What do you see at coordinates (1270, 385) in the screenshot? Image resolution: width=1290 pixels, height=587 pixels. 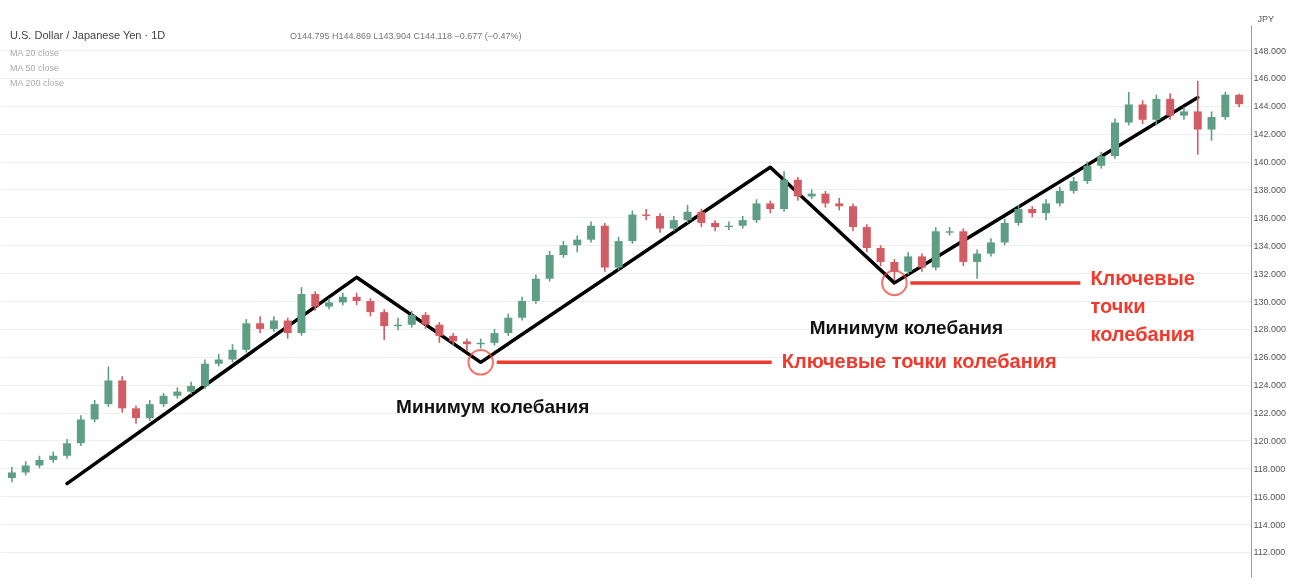 I see `y-tick-label: 124.000` at bounding box center [1270, 385].